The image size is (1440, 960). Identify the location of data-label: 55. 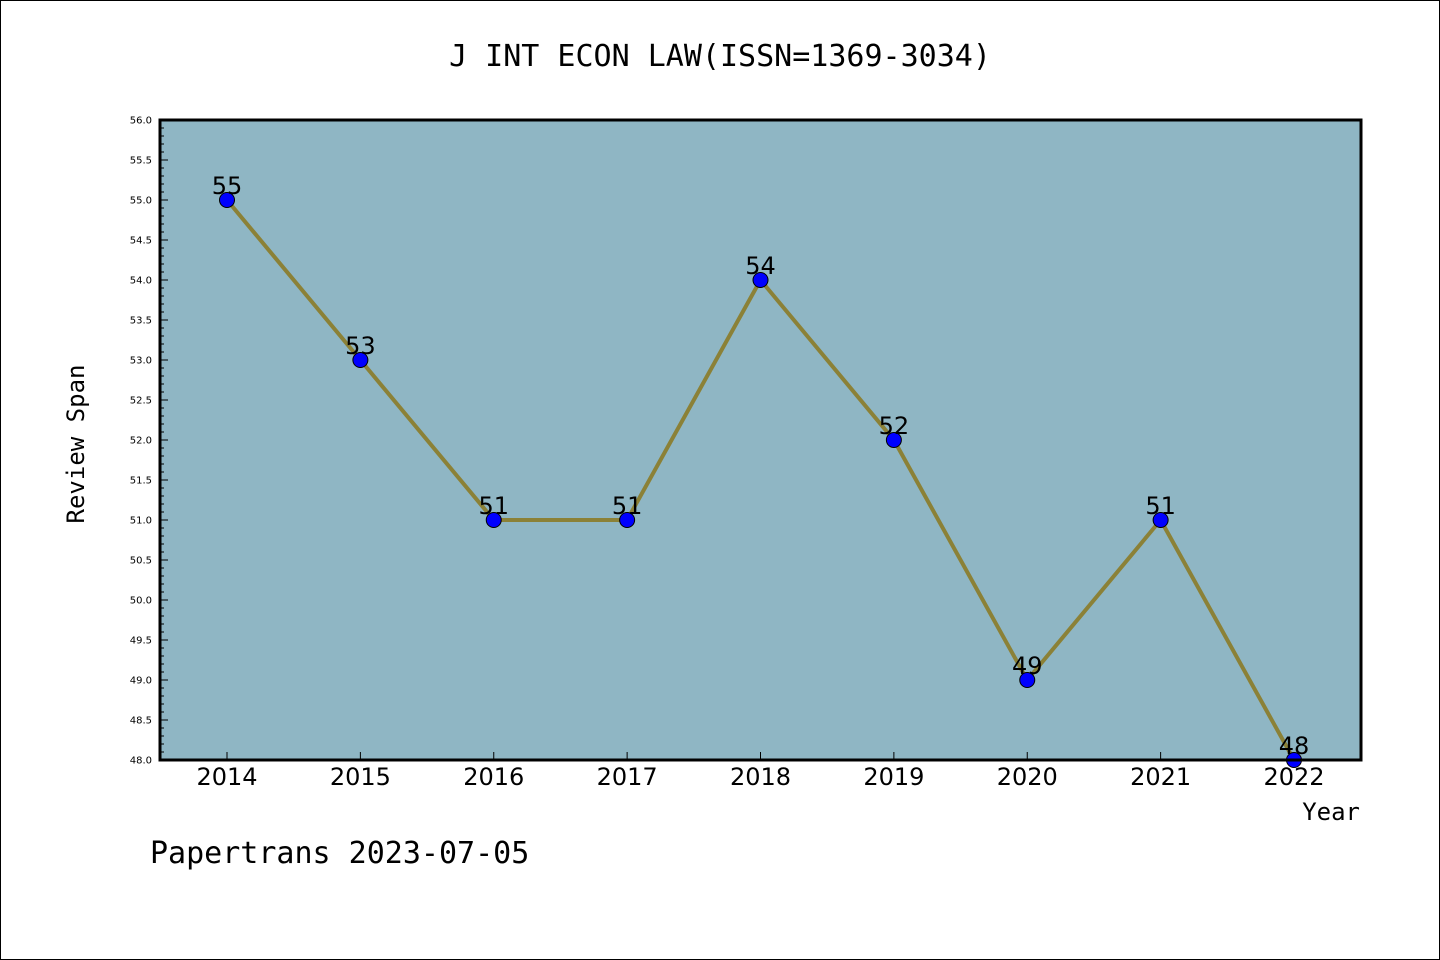
(227, 186).